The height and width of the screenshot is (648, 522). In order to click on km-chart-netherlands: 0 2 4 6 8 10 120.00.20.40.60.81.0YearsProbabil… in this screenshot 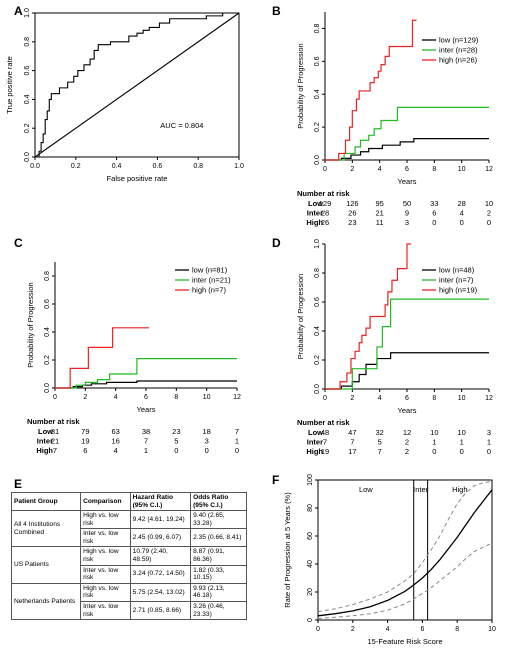, I will do `click(394, 347)`.